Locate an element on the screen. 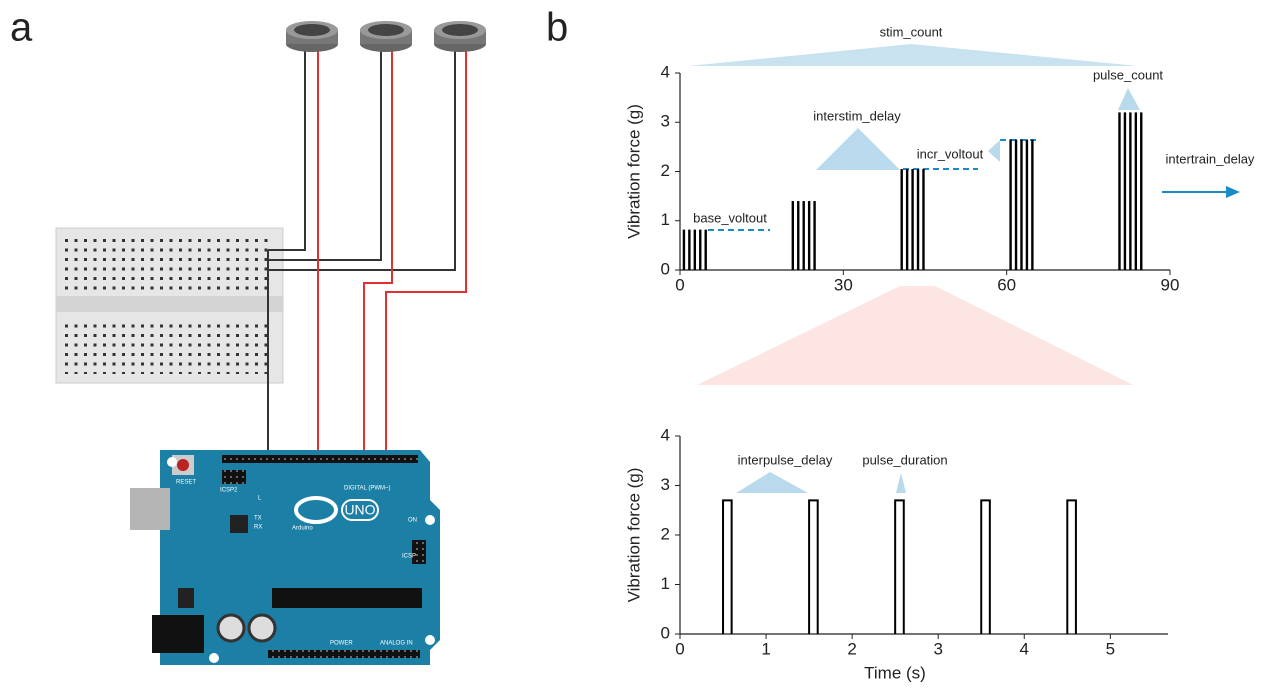 This screenshot has height=688, width=1275. panel-label: b is located at coordinates (557, 28).